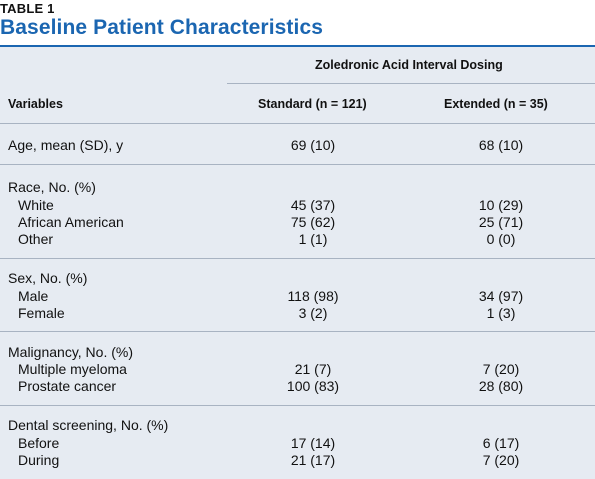 The height and width of the screenshot is (479, 595). What do you see at coordinates (313, 443) in the screenshot?
I see `cell-standard: 17 (14)` at bounding box center [313, 443].